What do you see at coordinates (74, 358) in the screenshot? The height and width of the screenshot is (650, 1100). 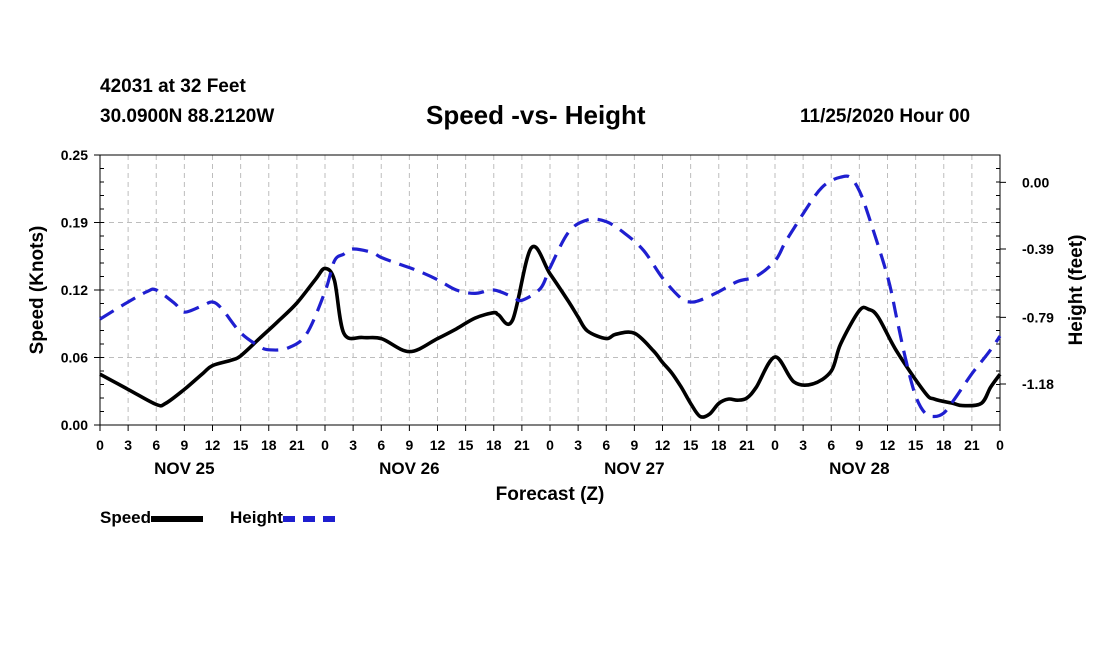 I see `y-tick-label: 0.06` at bounding box center [74, 358].